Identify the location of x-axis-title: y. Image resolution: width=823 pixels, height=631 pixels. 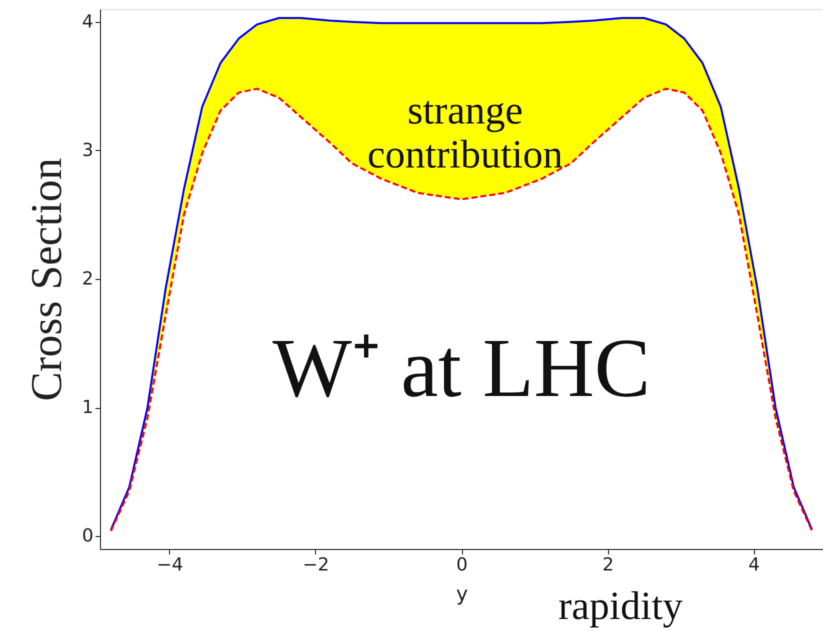
(462, 594).